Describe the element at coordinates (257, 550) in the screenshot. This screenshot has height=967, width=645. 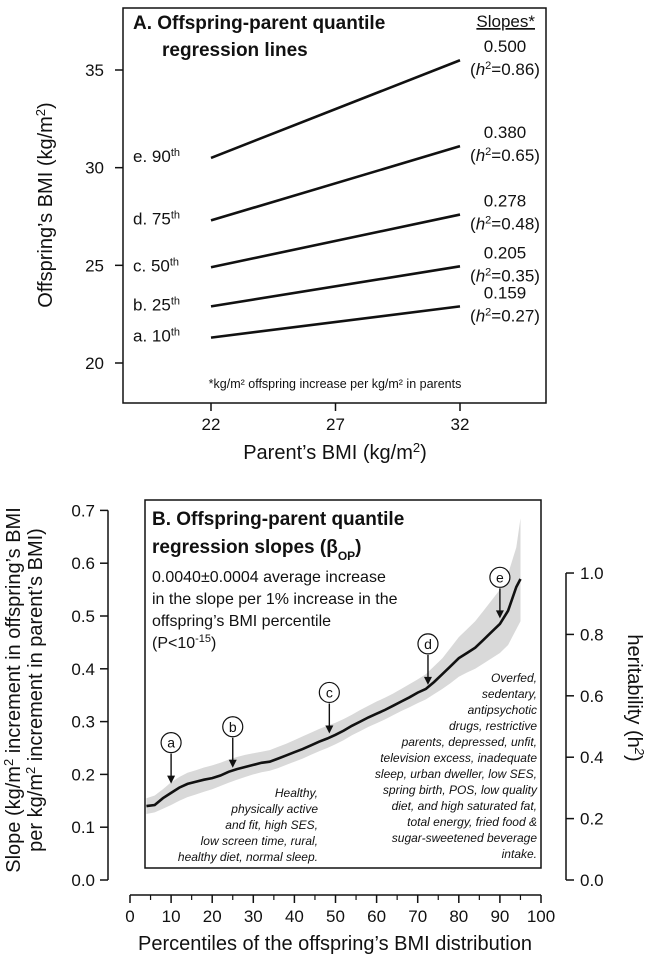
I see `panel-b-title-line2: regression slopes (βOP)` at that location.